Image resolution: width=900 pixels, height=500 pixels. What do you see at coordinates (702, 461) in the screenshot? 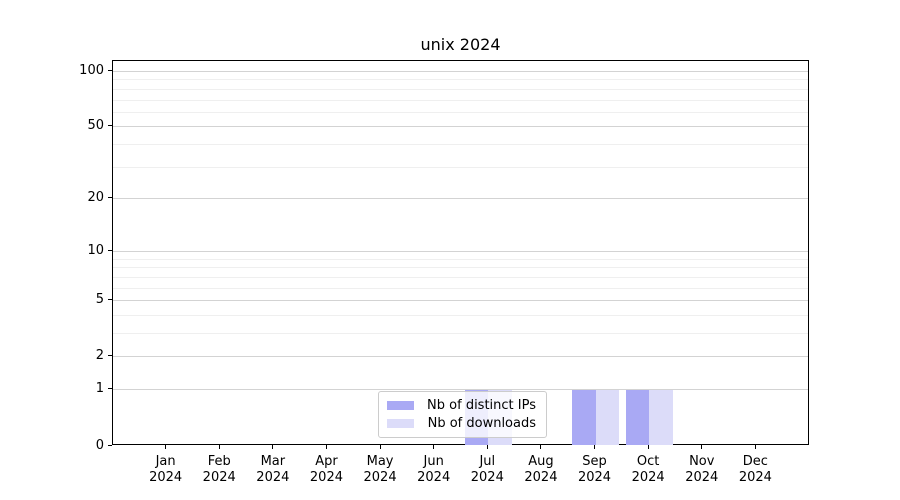
I see `x-tick-month: Nov` at bounding box center [702, 461].